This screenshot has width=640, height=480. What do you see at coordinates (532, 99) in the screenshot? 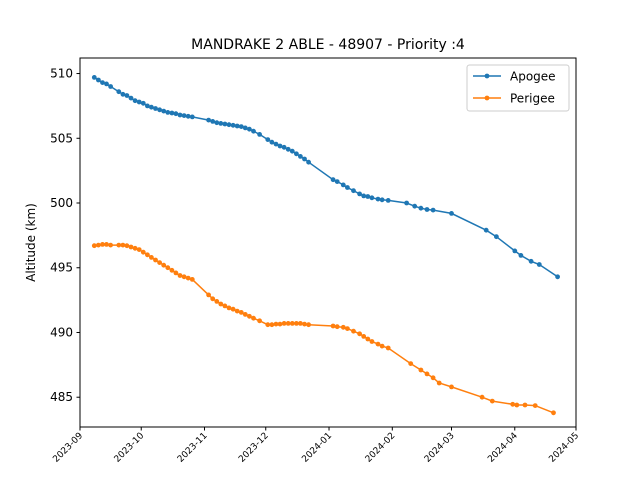
I see `legend-label-perigee: Perigee` at bounding box center [532, 99].